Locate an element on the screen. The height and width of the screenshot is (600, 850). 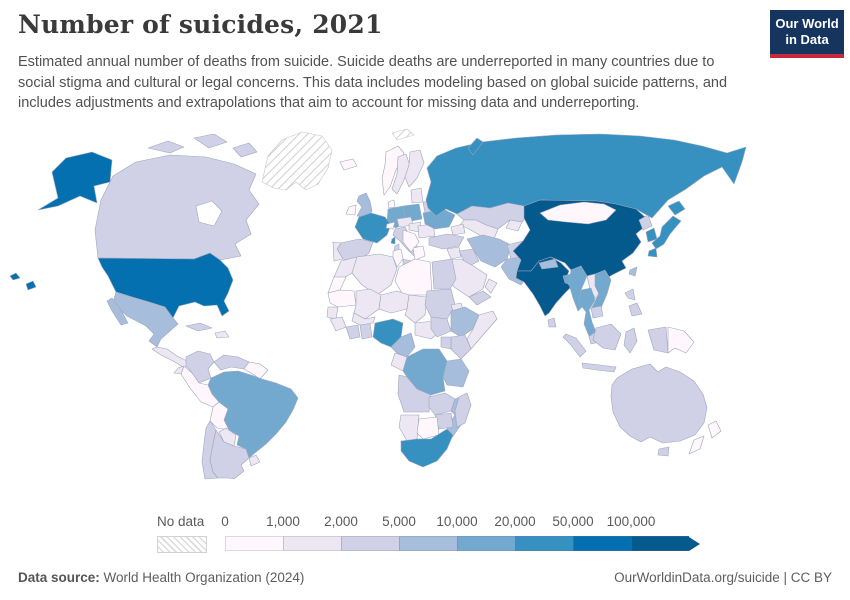
country-hispaniola is located at coordinates (222, 334).